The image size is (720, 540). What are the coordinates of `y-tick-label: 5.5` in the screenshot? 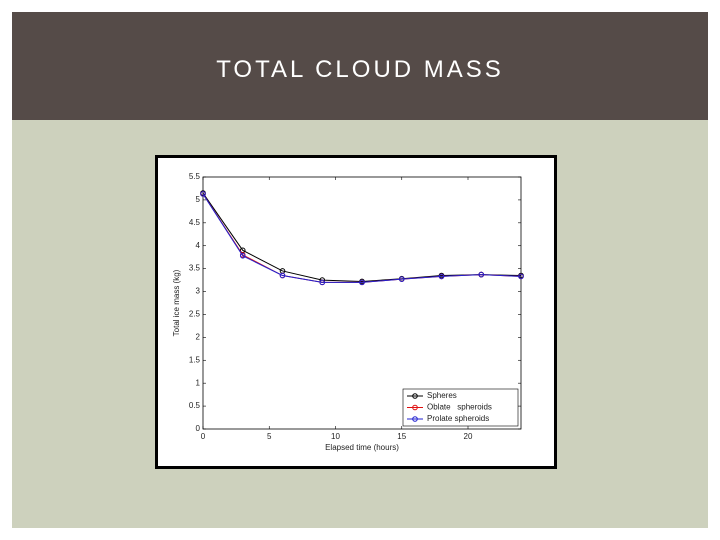 It's located at (195, 176).